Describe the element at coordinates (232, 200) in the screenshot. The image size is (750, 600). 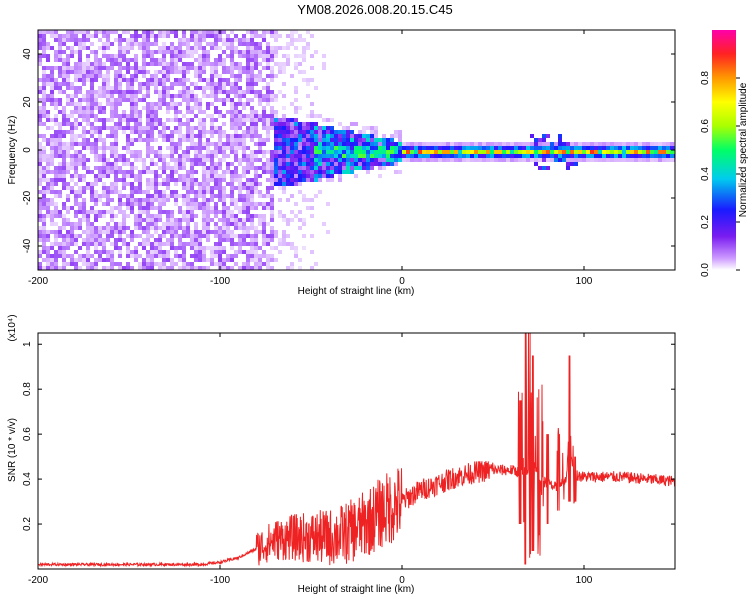
I see `heatmap-cell-2093` at that location.